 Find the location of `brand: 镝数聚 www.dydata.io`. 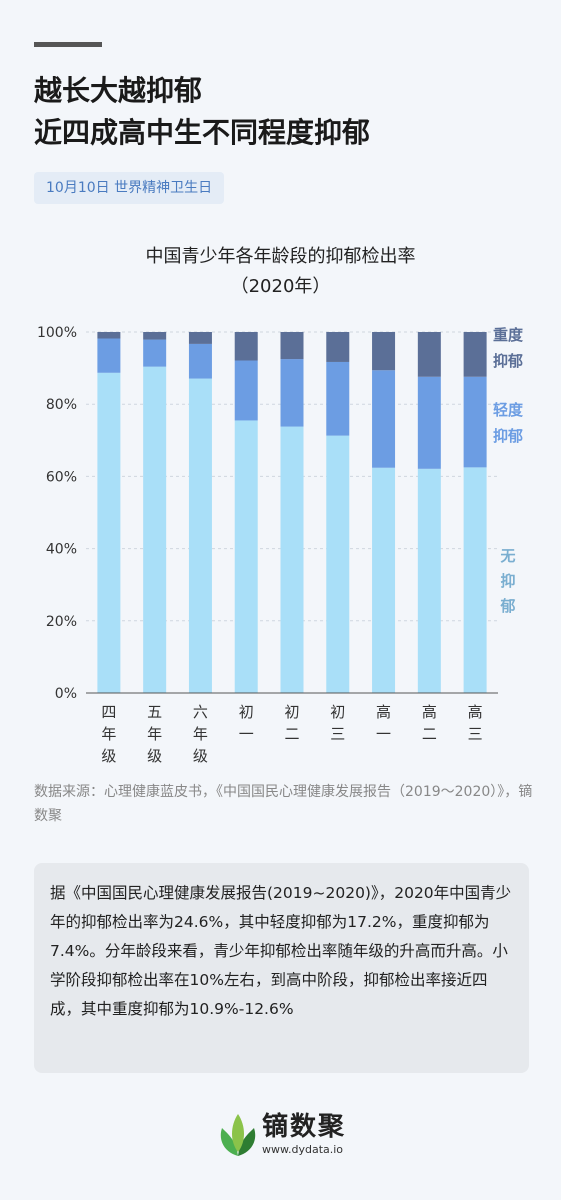

brand: 镝数聚 www.dydata.io is located at coordinates (304, 1135).